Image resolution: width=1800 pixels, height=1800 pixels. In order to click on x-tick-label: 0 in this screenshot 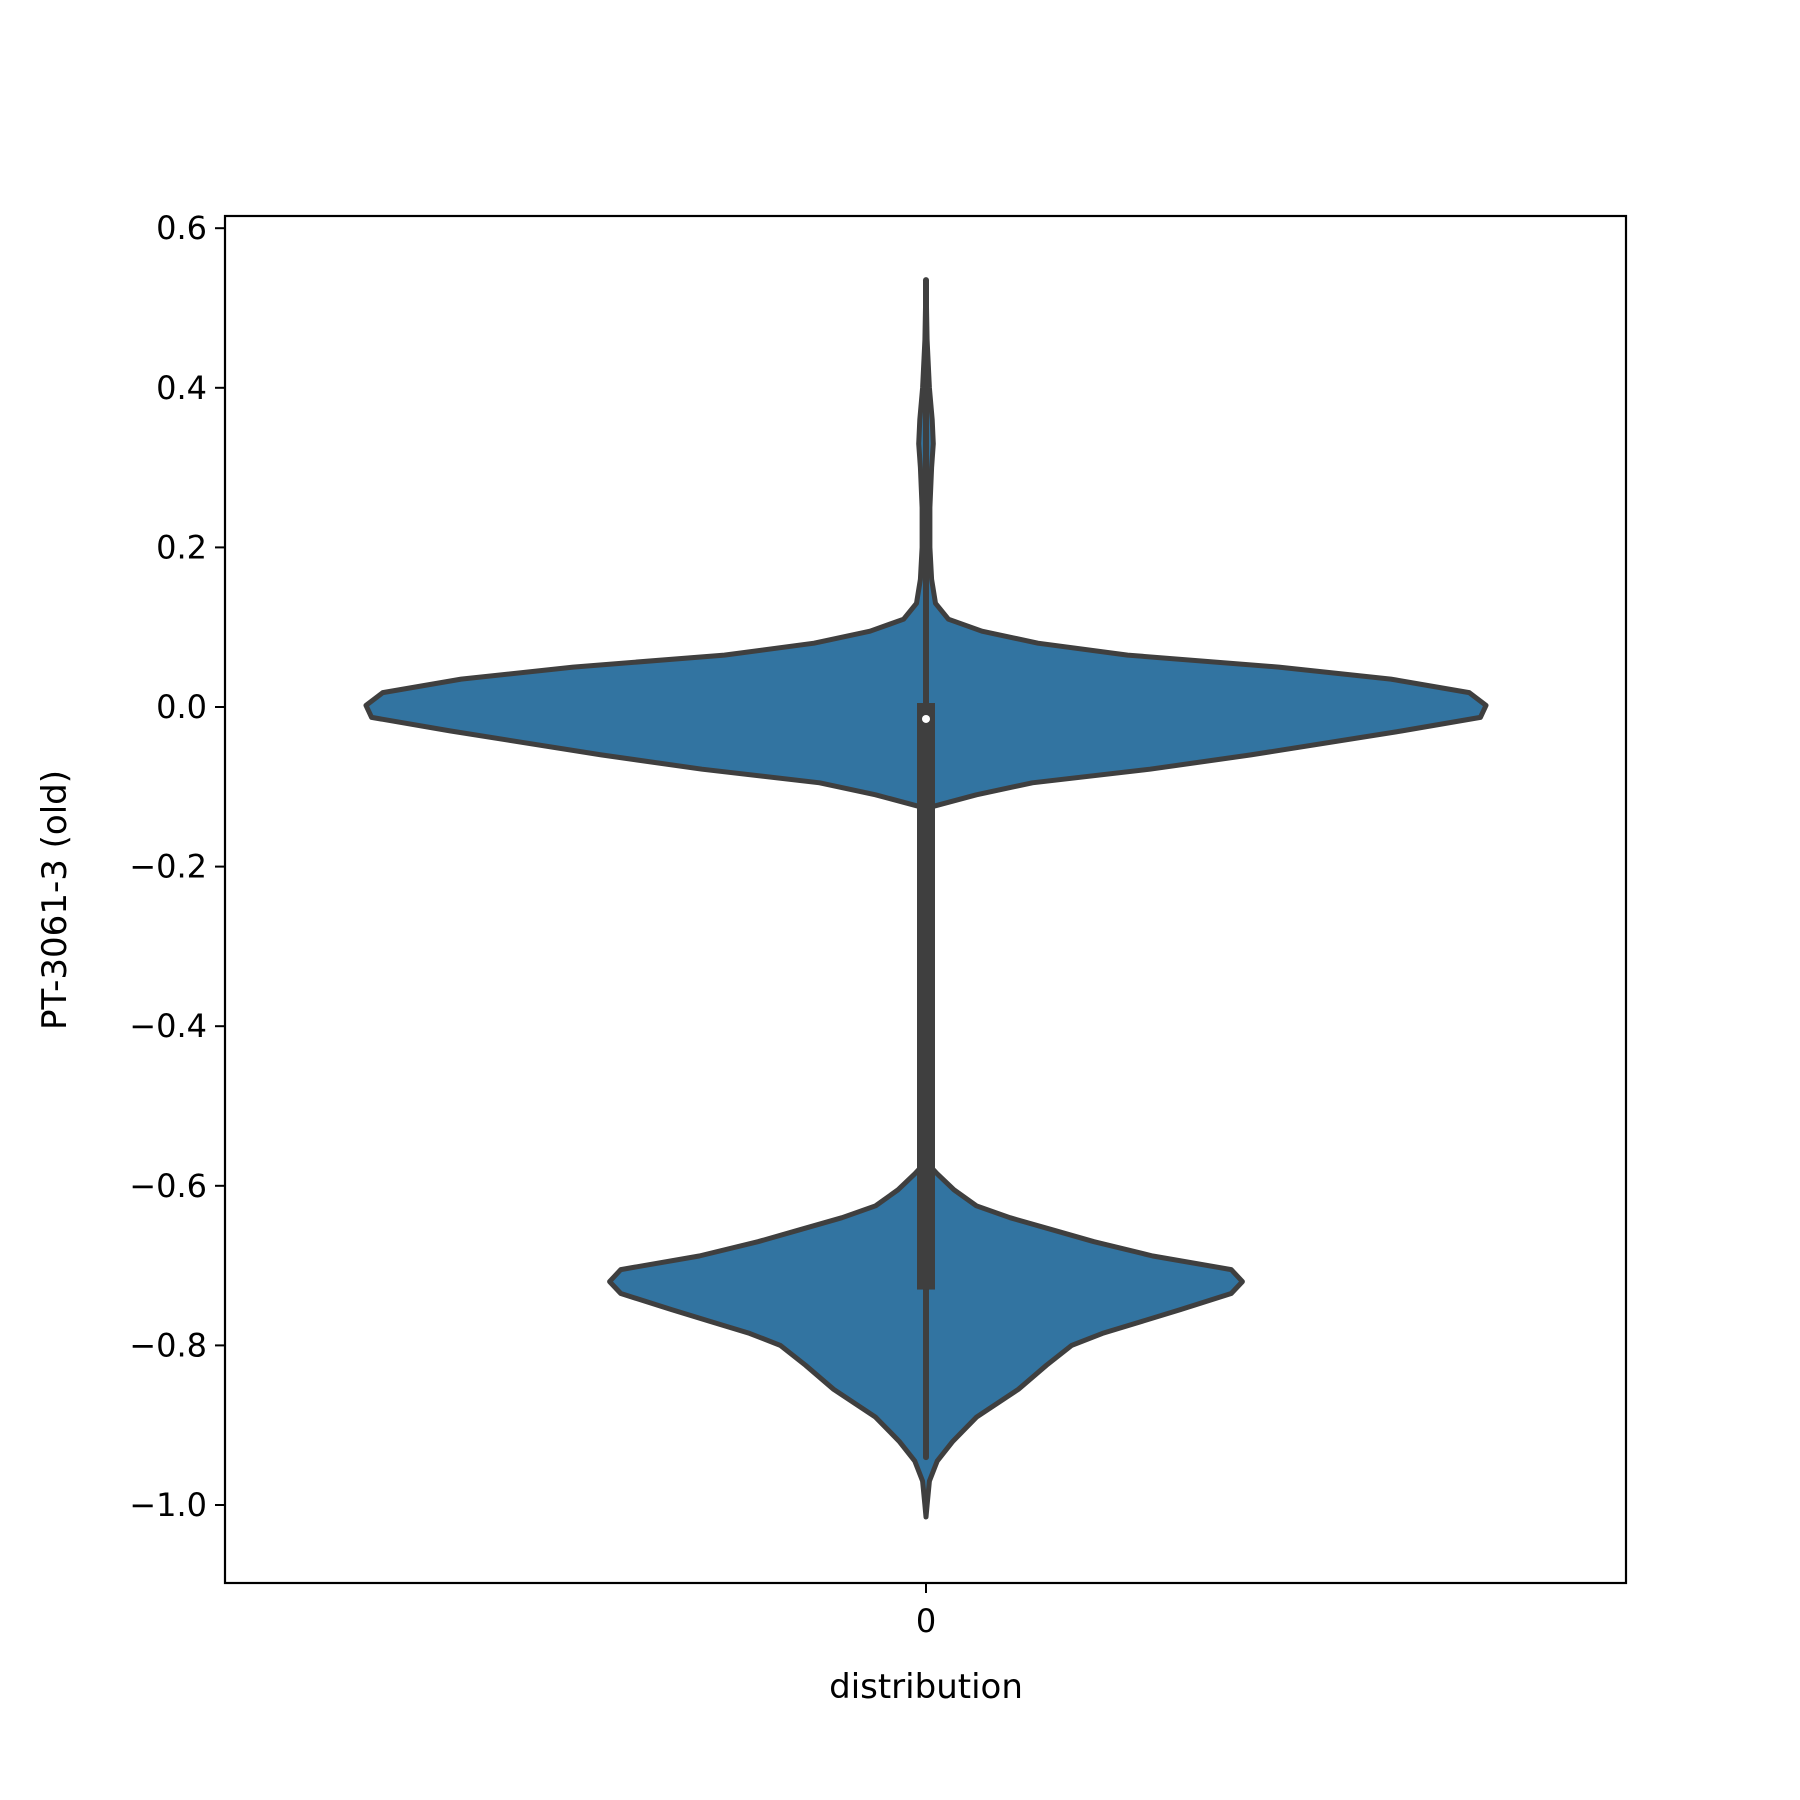, I will do `click(926, 1621)`.